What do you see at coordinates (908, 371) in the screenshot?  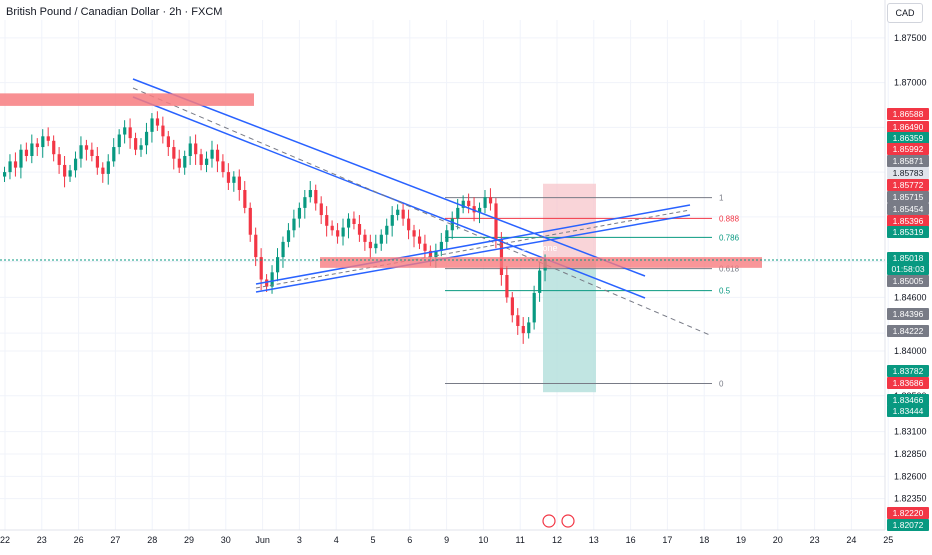 I see `price-tag-label: 1.83782` at bounding box center [908, 371].